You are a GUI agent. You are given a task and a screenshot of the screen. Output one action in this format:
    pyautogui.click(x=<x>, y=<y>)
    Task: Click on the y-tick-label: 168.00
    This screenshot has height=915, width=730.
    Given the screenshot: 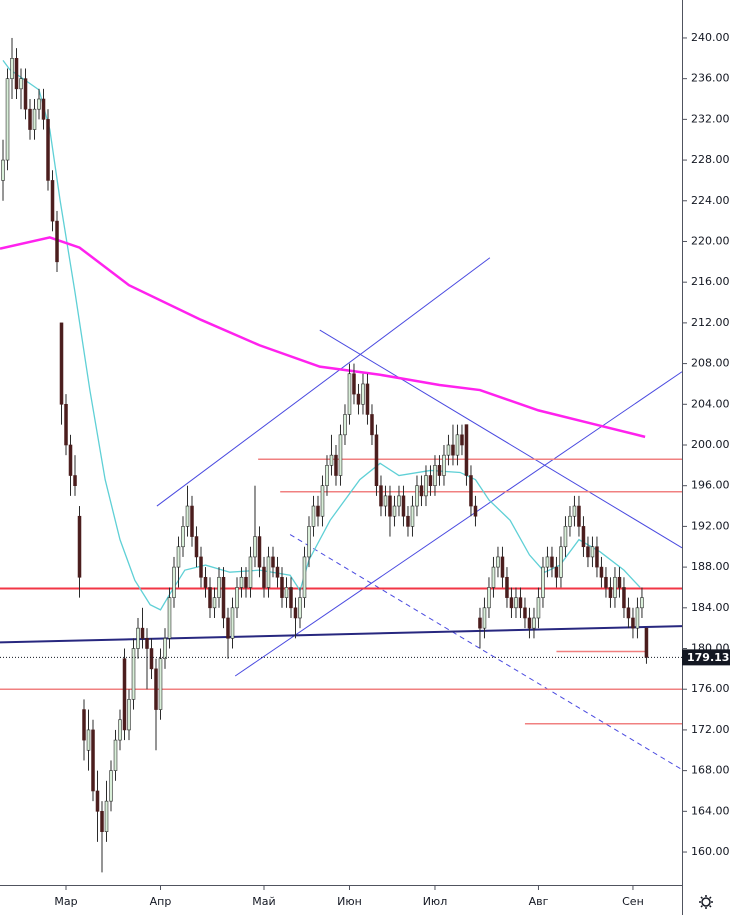 What is the action you would take?
    pyautogui.click(x=710, y=770)
    